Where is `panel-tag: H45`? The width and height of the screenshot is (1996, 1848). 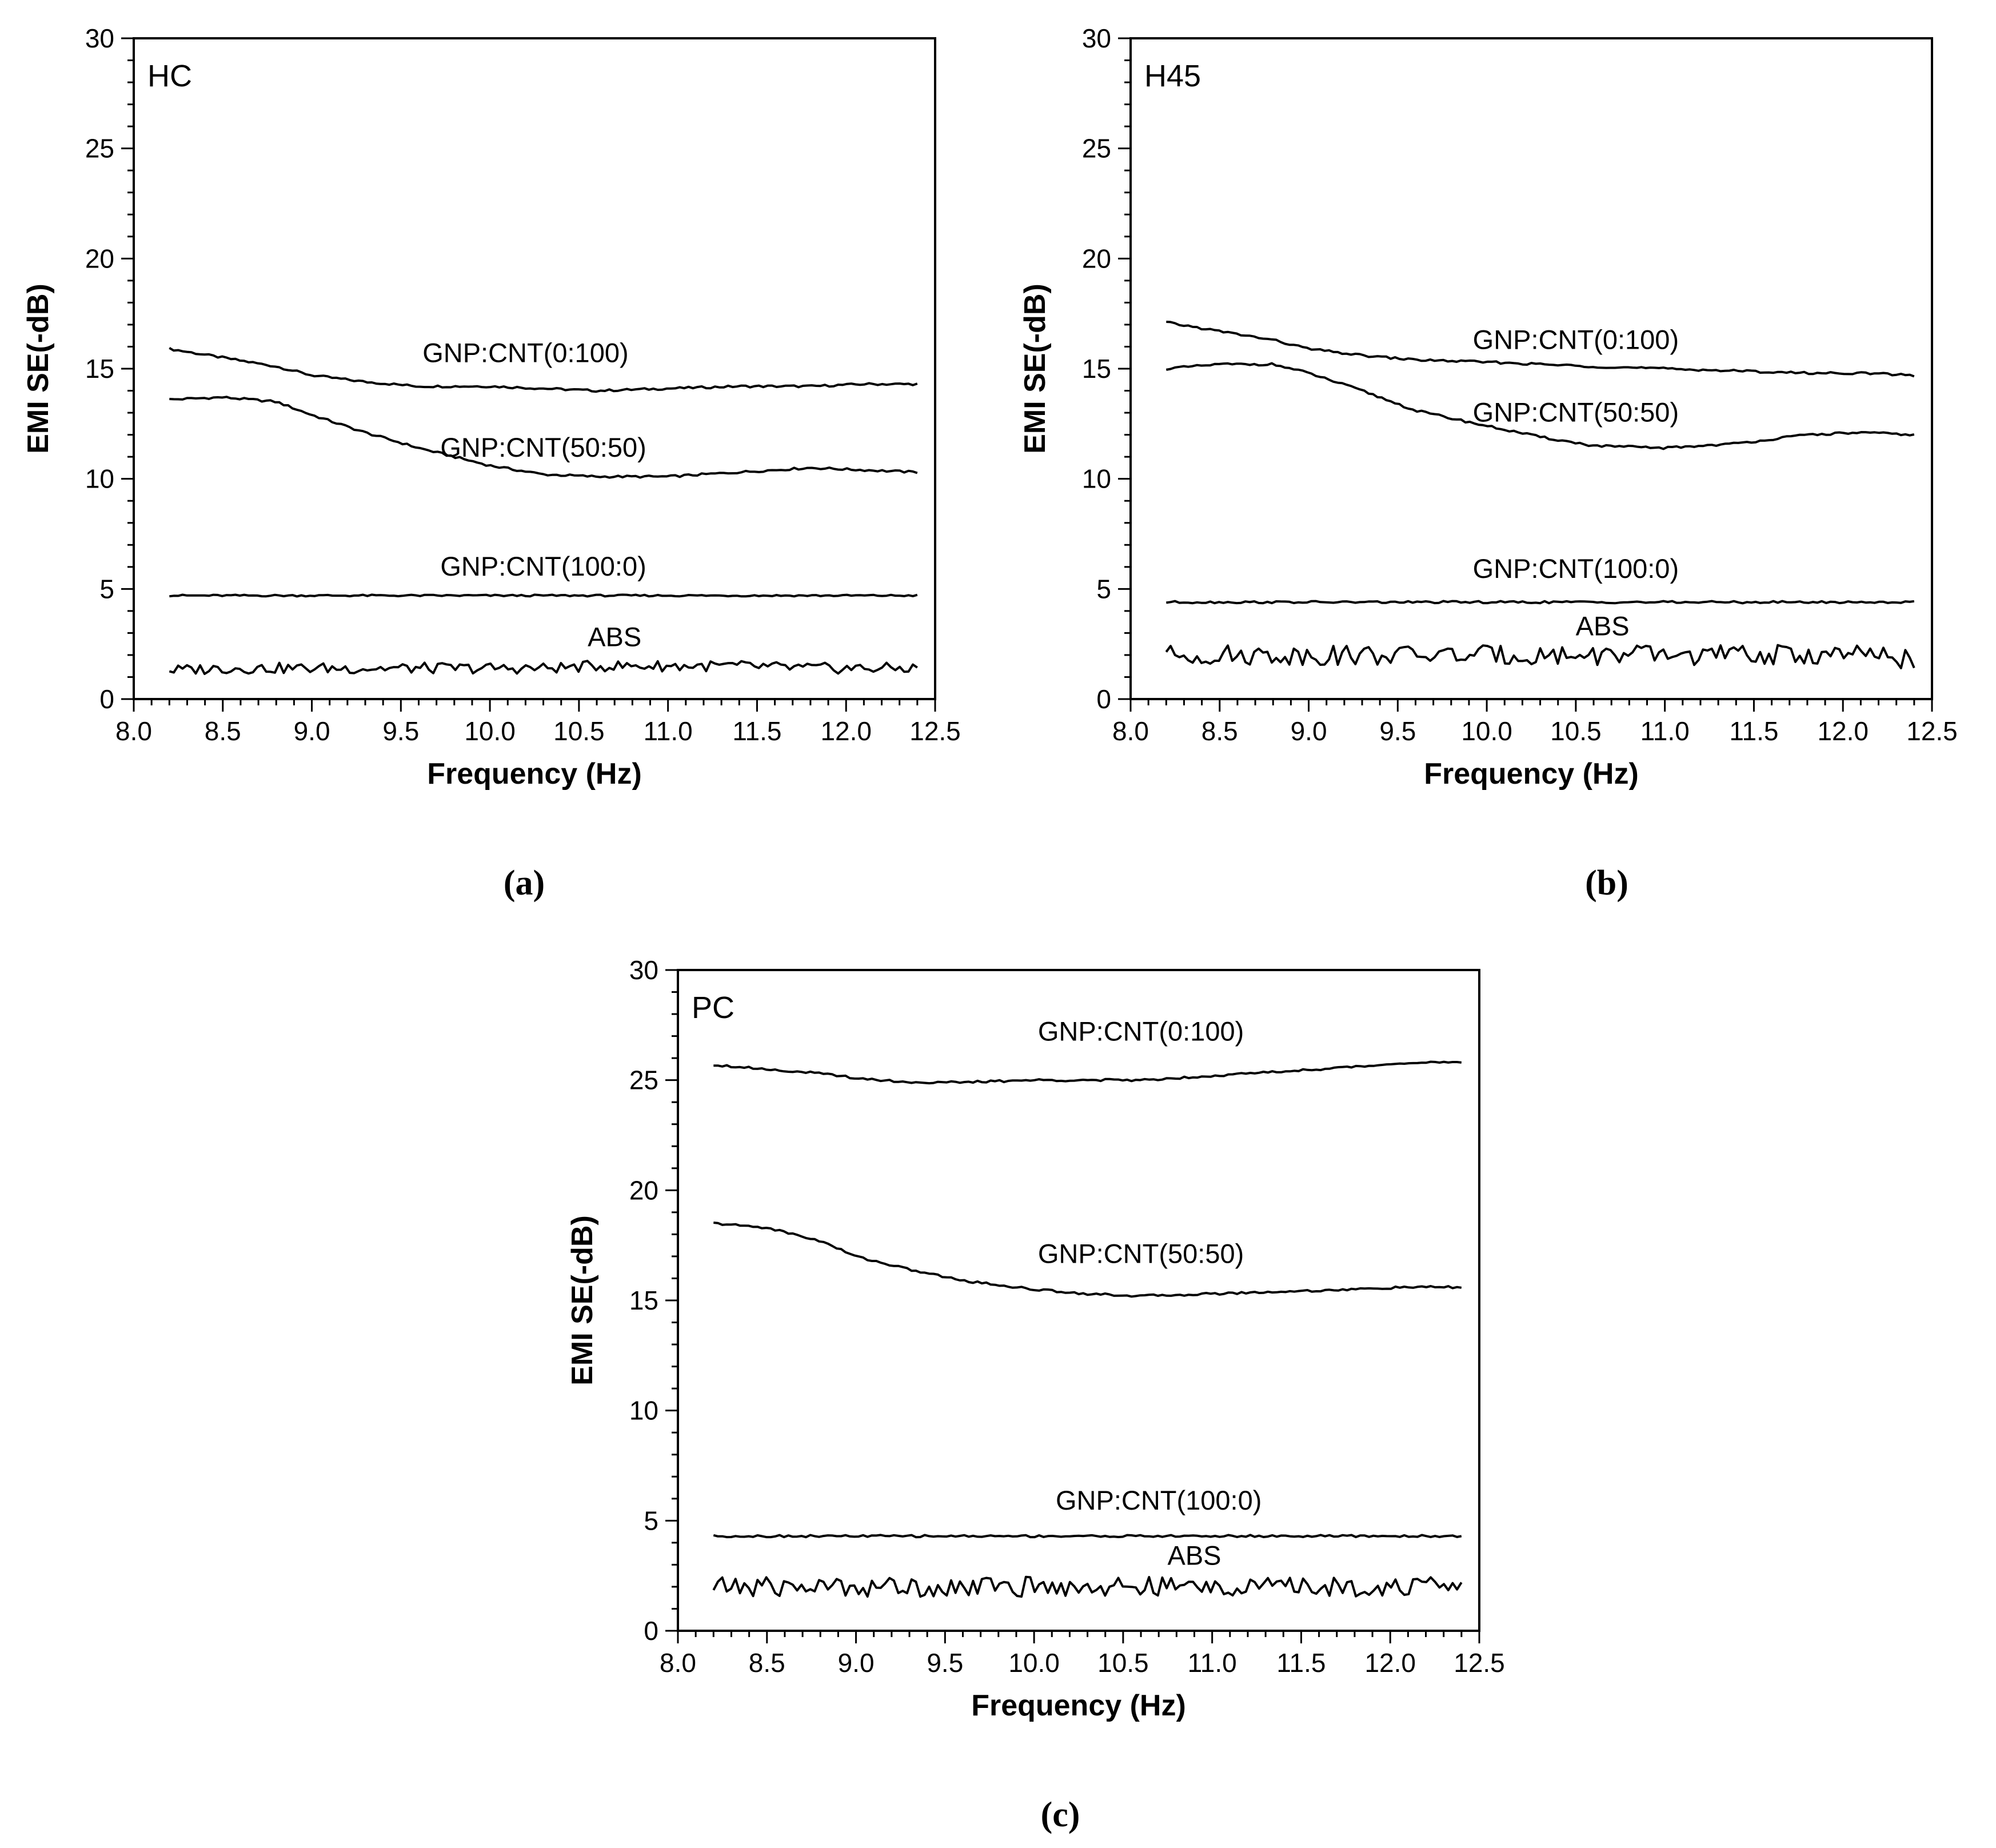 panel-tag: H45 is located at coordinates (1172, 76).